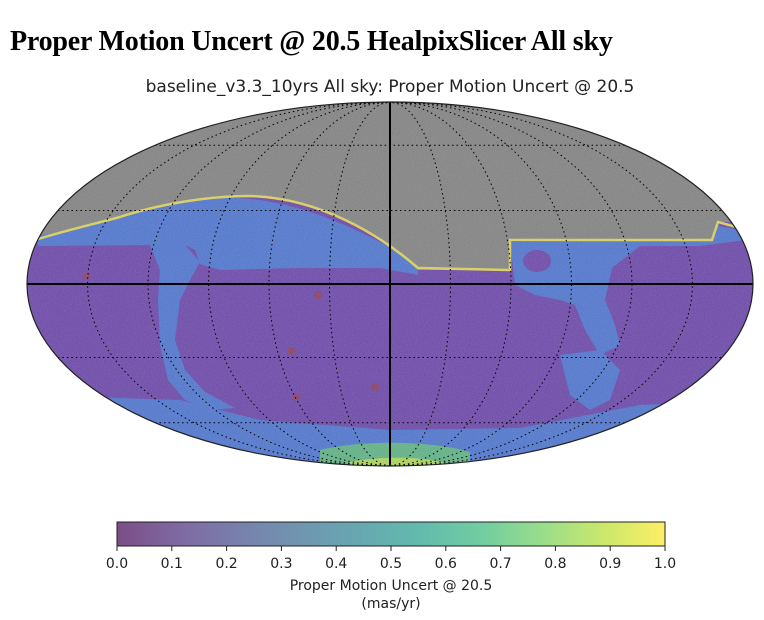 Image resolution: width=764 pixels, height=620 pixels. I want to click on colorbar-ticks: 0.0 0.1 0.2 0.3 0.4 0.5 0.6 0.7 0.8 0.9 1.0, so click(391, 559).